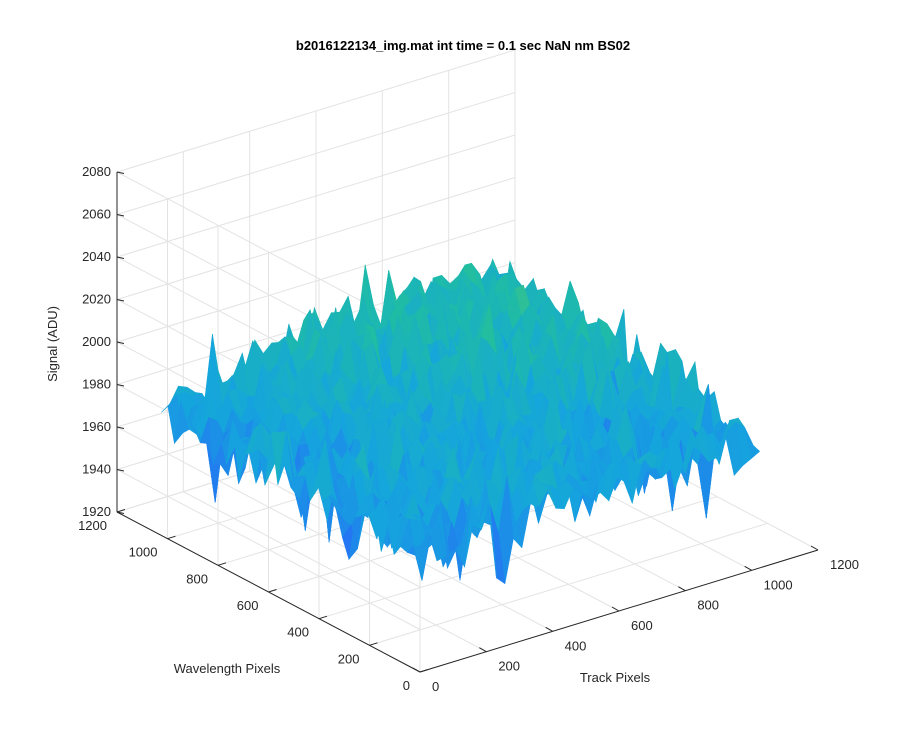 This screenshot has width=900, height=750. What do you see at coordinates (844, 564) in the screenshot?
I see `x-tick-label: 1200` at bounding box center [844, 564].